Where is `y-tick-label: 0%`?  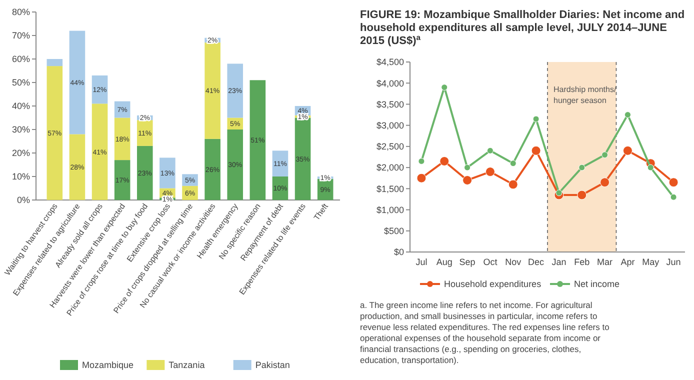
y-tick-label: 0% is located at coordinates (23, 200).